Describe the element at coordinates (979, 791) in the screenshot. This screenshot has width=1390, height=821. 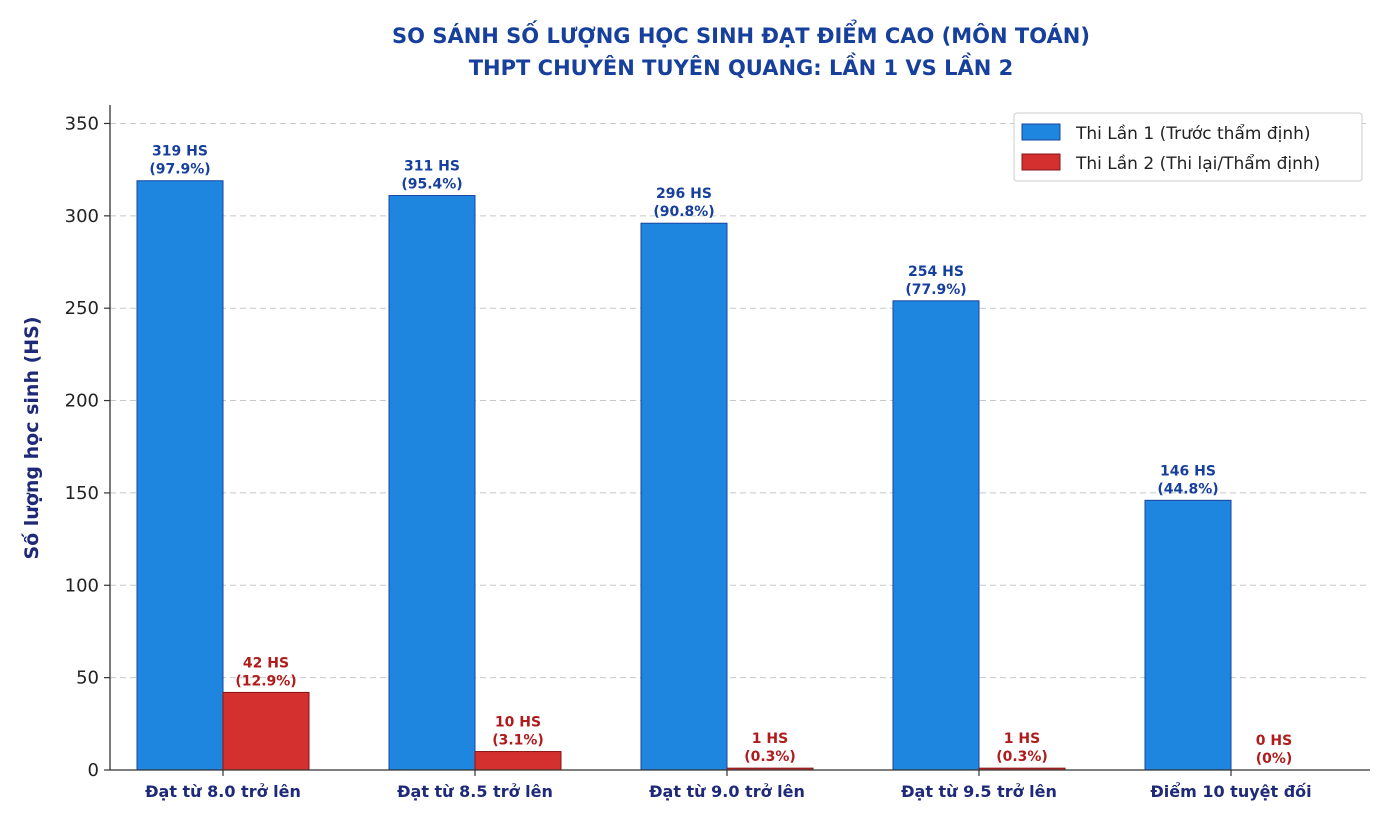
I see `x-tick-label: Đạt từ 9.5 trở lên` at that location.